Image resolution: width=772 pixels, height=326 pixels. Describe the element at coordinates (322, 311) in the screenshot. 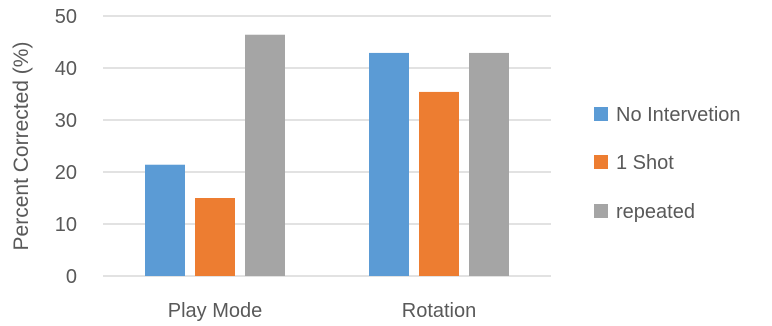

I see `x-axis-categories: Play Mode Rotation` at that location.